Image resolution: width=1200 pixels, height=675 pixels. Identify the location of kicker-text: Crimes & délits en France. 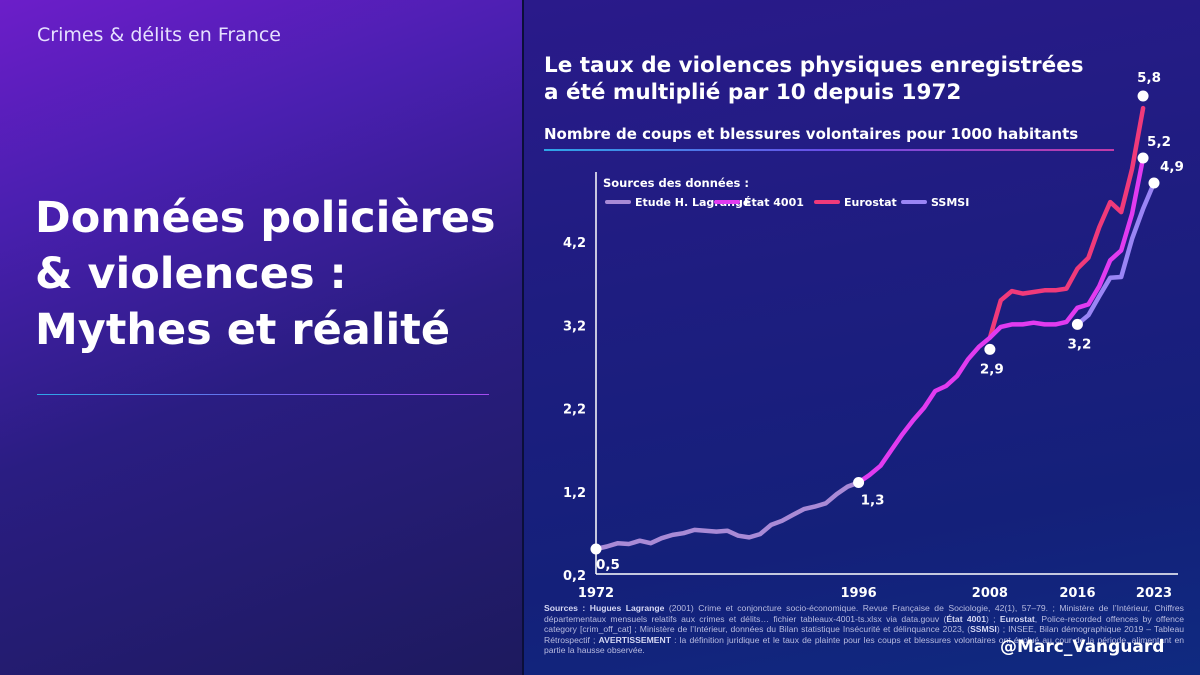
(159, 35).